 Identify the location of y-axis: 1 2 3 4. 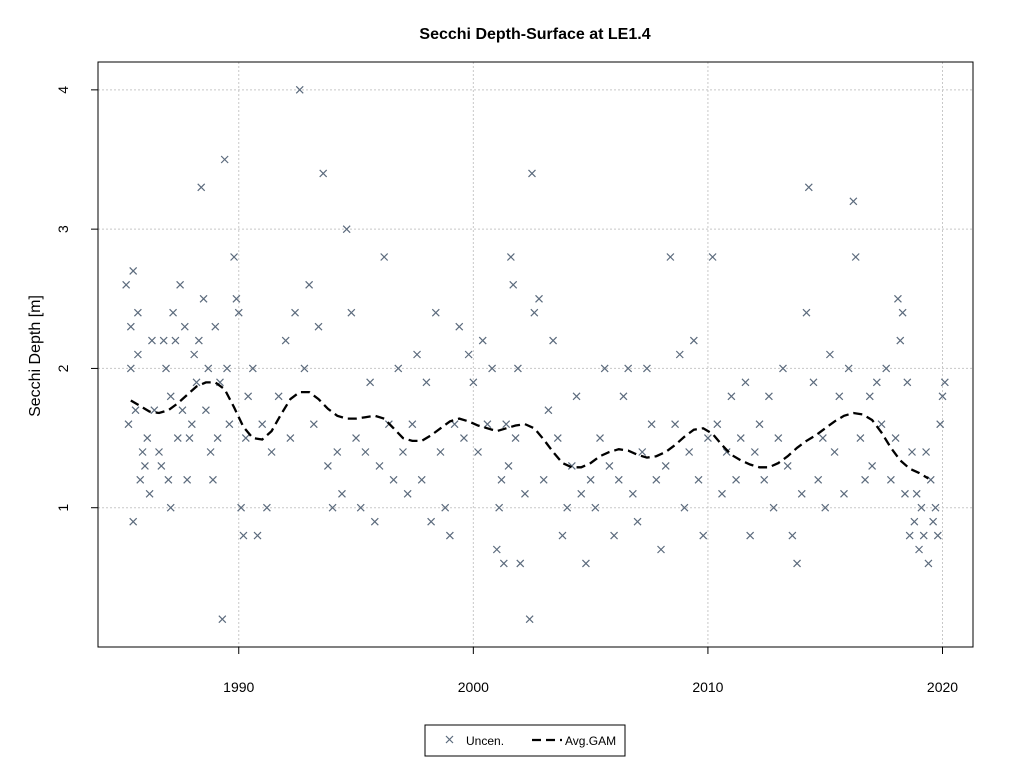
(76, 299).